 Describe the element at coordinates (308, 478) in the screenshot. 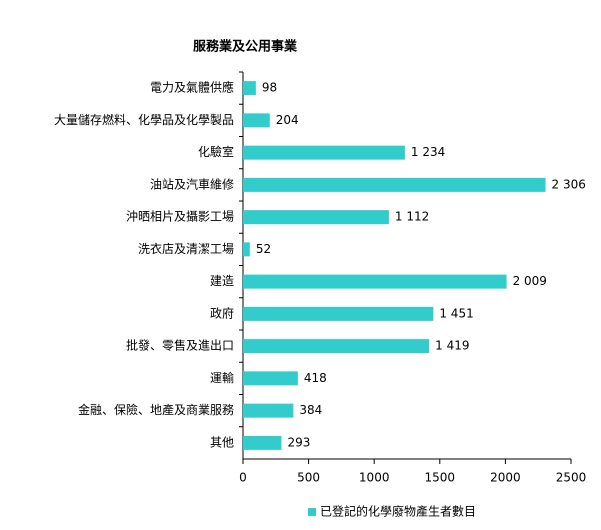

I see `x-tick-label: 500` at that location.